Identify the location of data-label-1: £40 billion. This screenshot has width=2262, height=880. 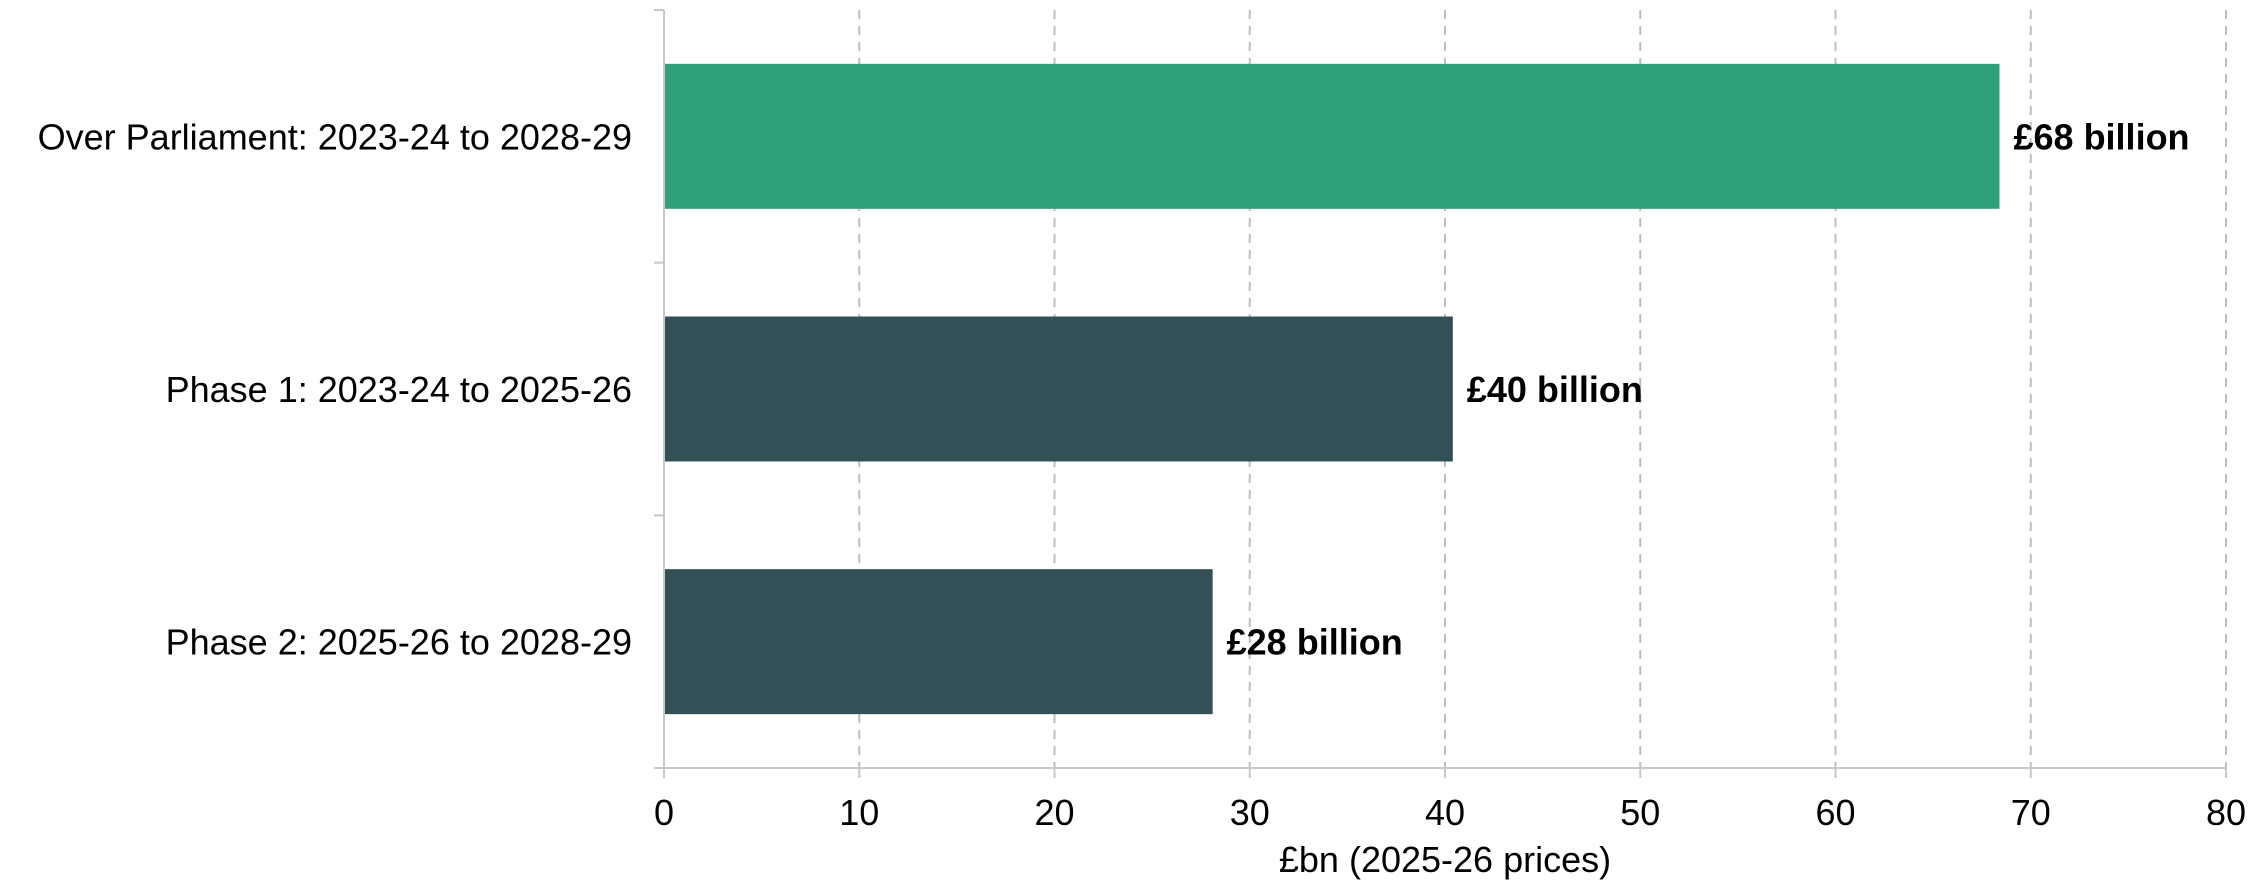
(1555, 389).